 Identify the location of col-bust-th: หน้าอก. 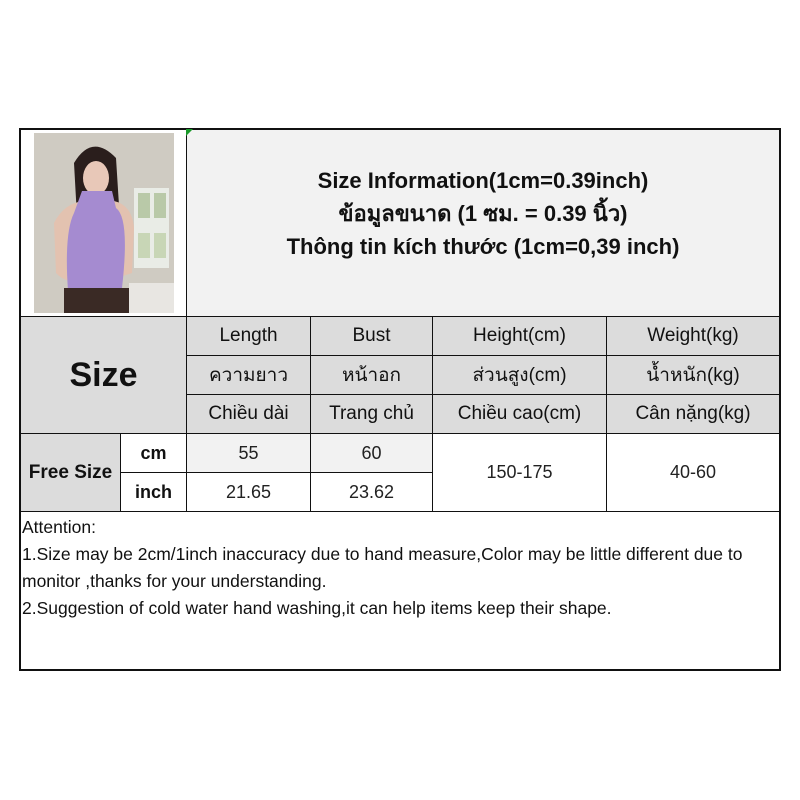
(371, 375).